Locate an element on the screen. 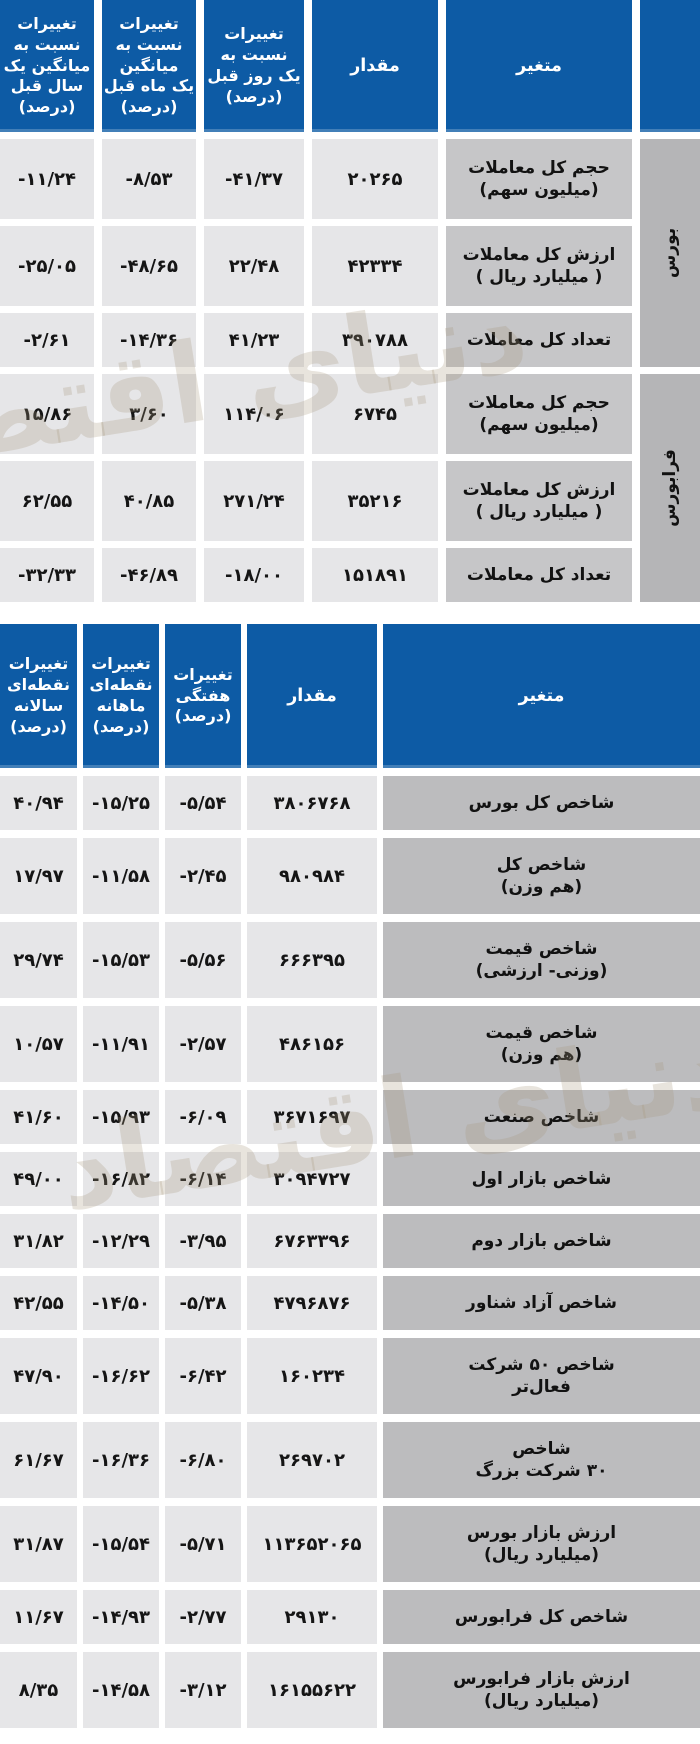 The width and height of the screenshot is (700, 1744). value-cell: ۱۵۱۸۹۱ is located at coordinates (375, 575).